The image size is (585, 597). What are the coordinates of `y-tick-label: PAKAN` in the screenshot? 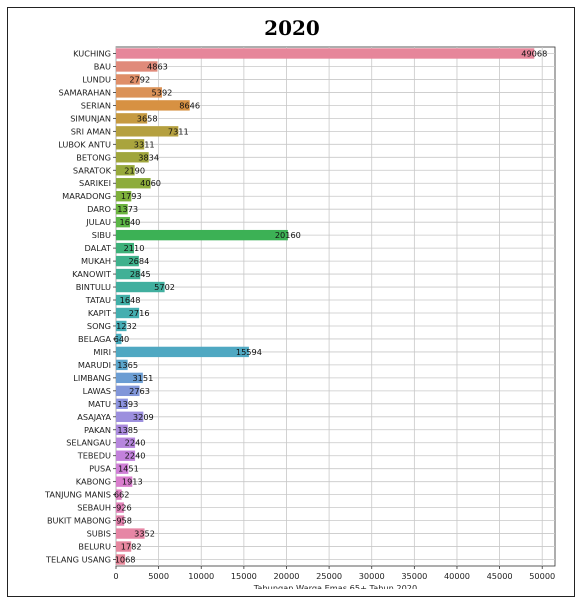 It's located at (97, 430).